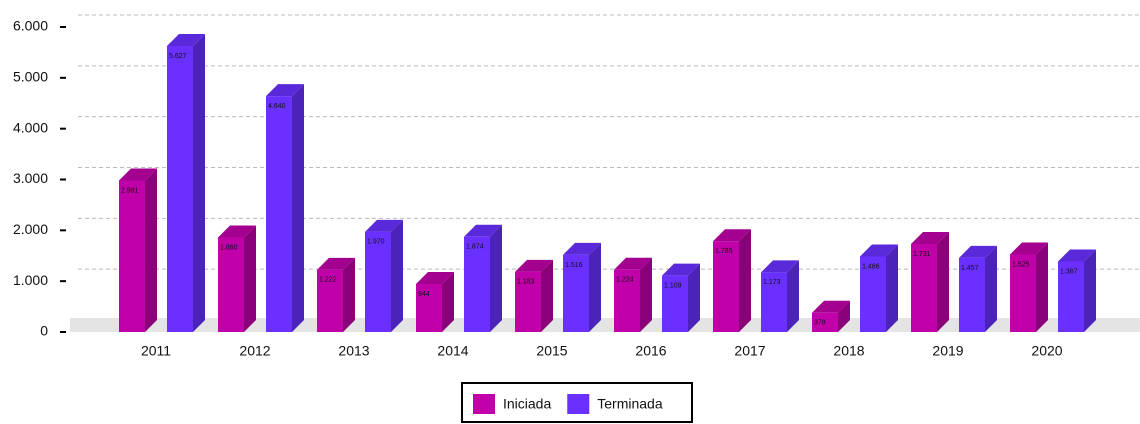 This screenshot has width=1140, height=424. I want to click on x-tick-label: 2015, so click(551, 351).